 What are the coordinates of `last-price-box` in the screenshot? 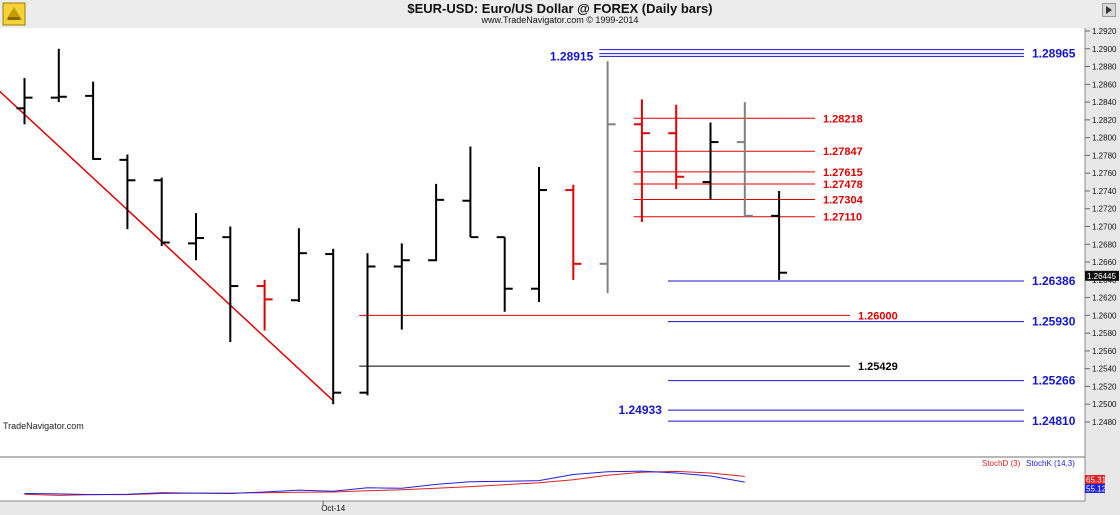 It's located at (1102, 275).